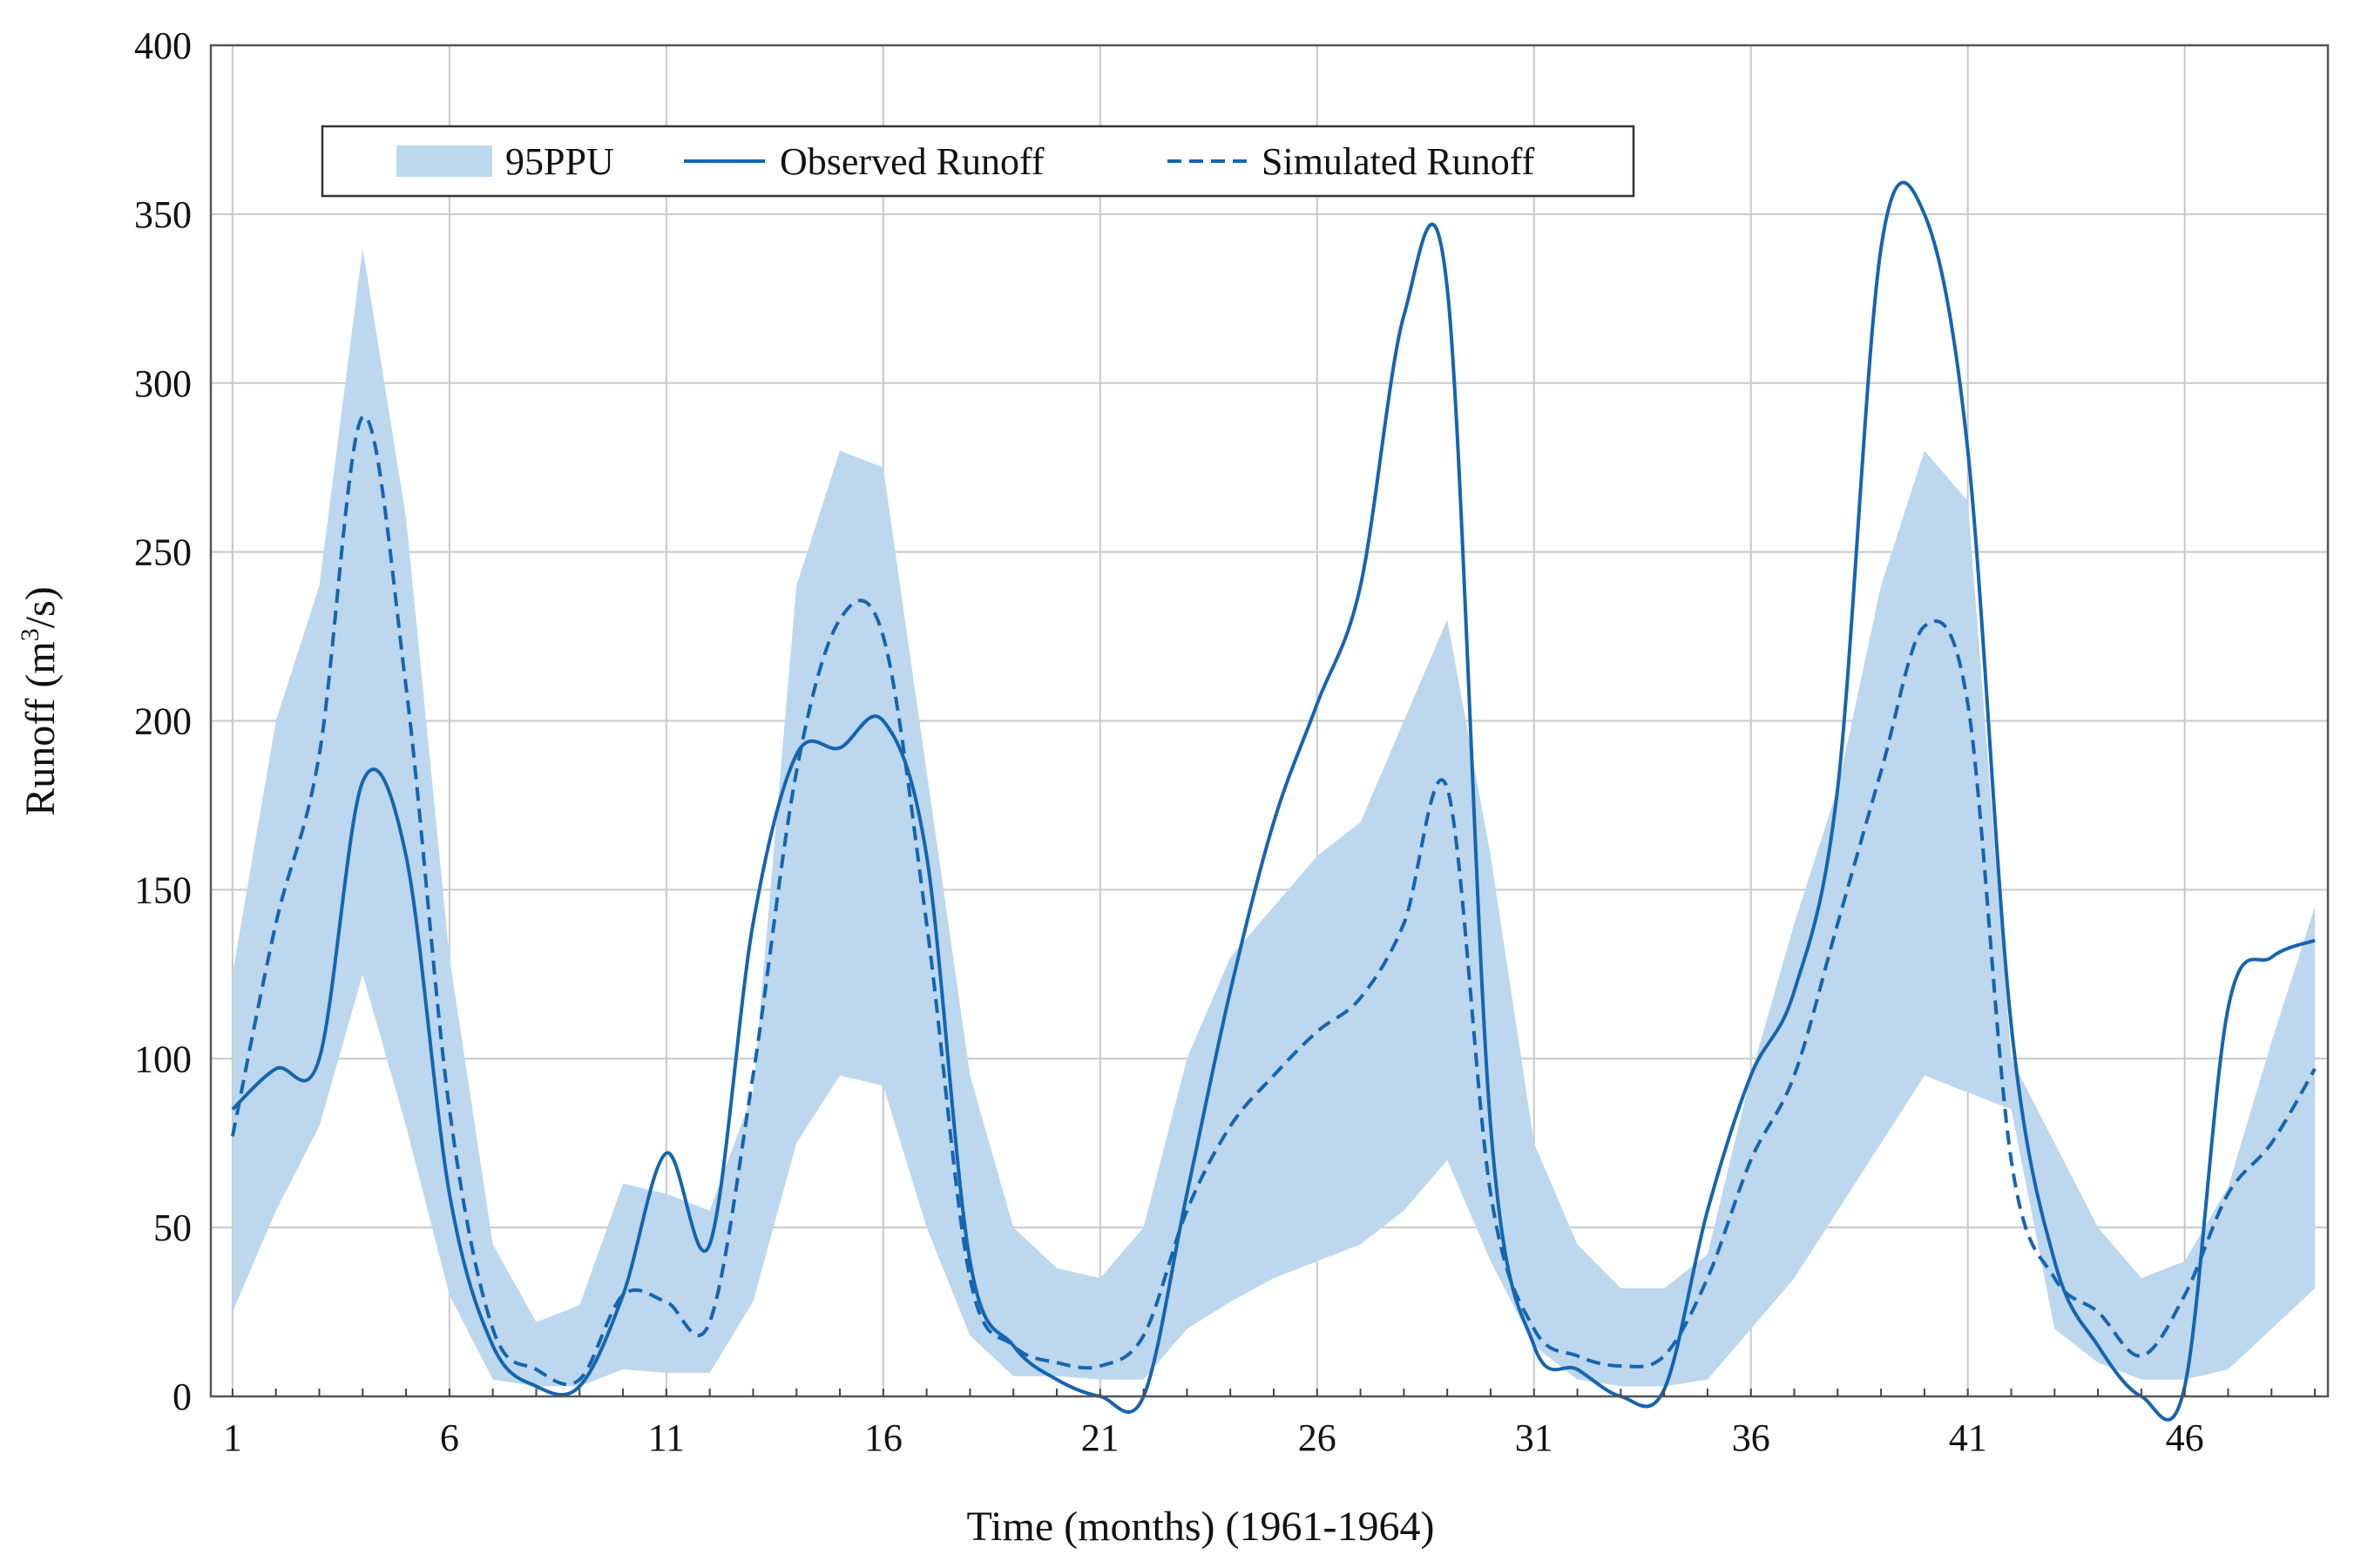  Describe the element at coordinates (559, 161) in the screenshot. I see `legend-label-95ppu: 95PPU` at that location.